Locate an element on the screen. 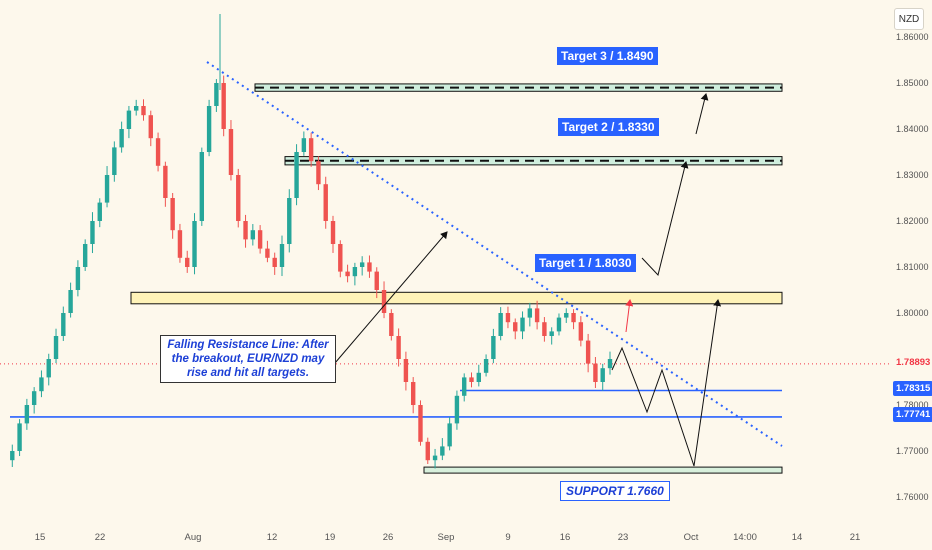 This screenshot has height=550, width=932. x-tick-label: 12 is located at coordinates (272, 537).